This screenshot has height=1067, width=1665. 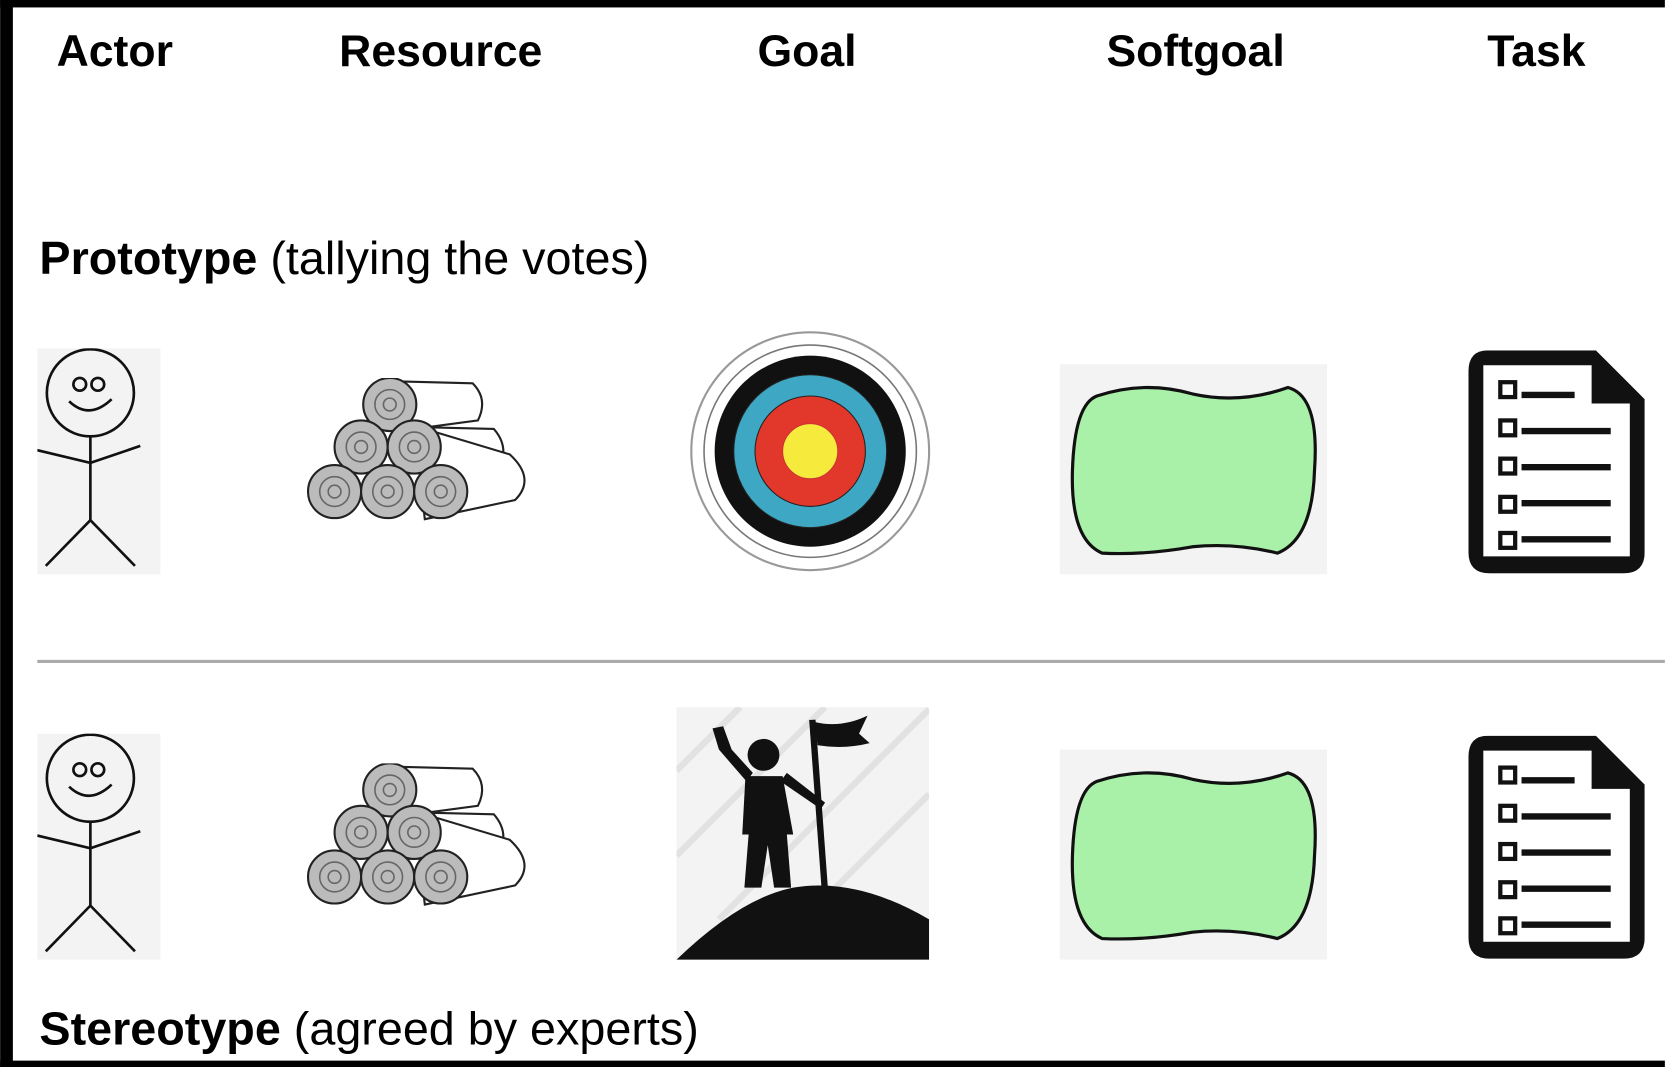 I want to click on section-label: Stereotype, so click(x=159, y=1029).